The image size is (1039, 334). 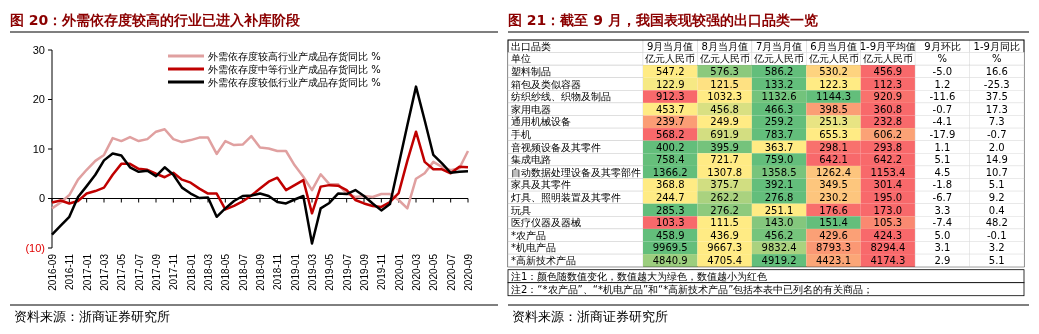 What do you see at coordinates (92, 316) in the screenshot?
I see `text: 资料来源：浙商证券研究所` at bounding box center [92, 316].